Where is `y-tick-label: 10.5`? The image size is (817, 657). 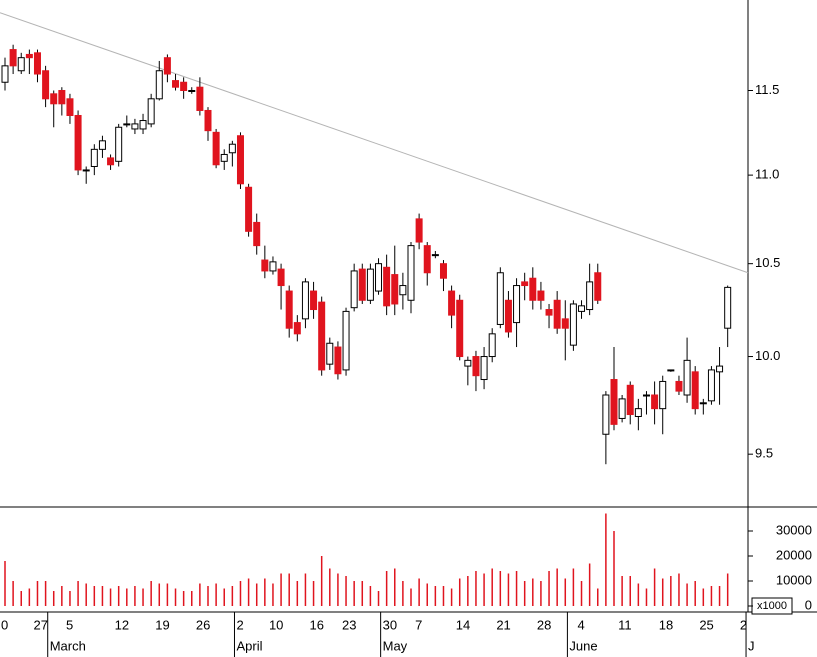 y-tick-label: 10.5 is located at coordinates (767, 262).